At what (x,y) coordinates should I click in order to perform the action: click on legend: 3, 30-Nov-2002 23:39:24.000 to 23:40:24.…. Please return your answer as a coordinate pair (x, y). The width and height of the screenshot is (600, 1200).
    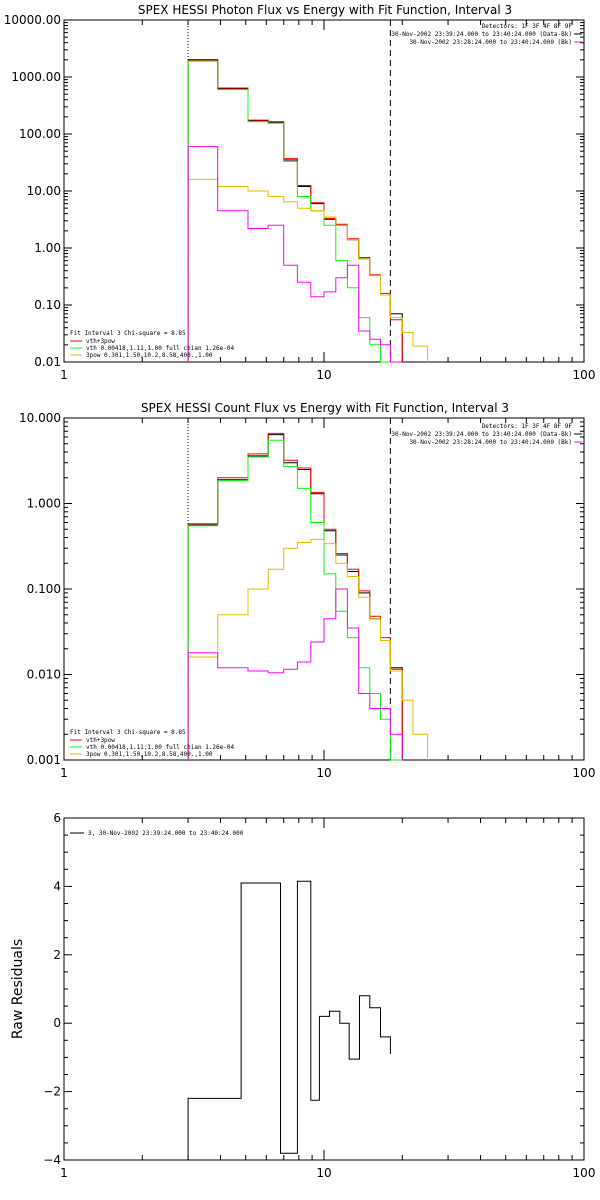
    Looking at the image, I should click on (157, 833).